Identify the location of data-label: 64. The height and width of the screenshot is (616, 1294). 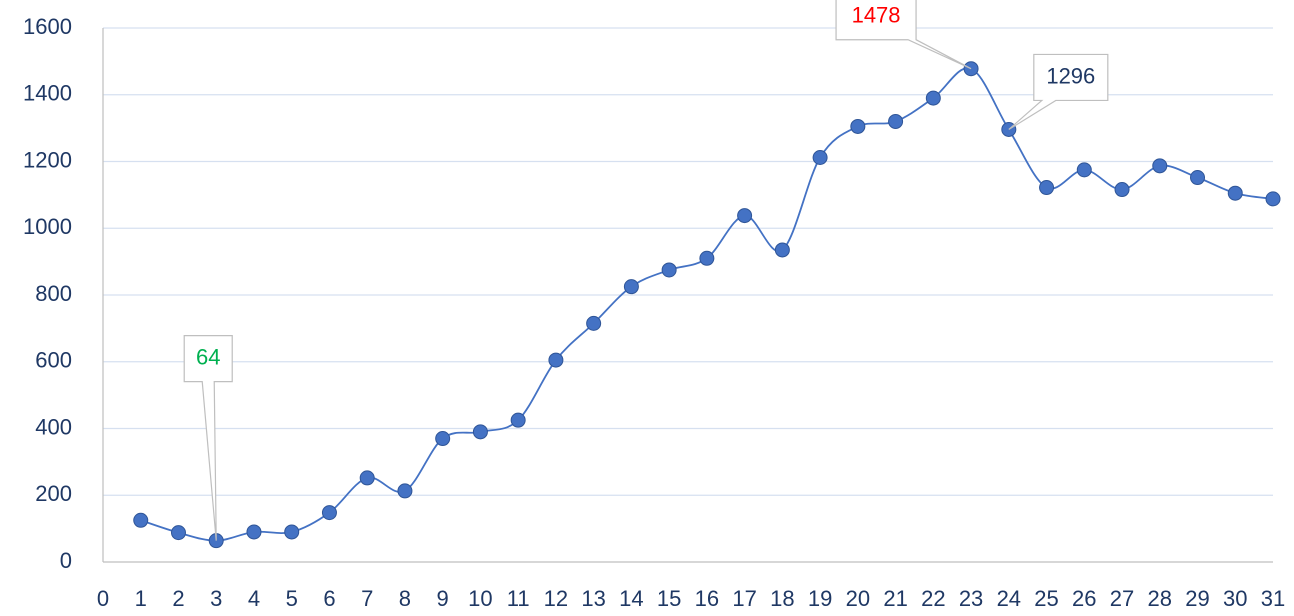
(208, 356).